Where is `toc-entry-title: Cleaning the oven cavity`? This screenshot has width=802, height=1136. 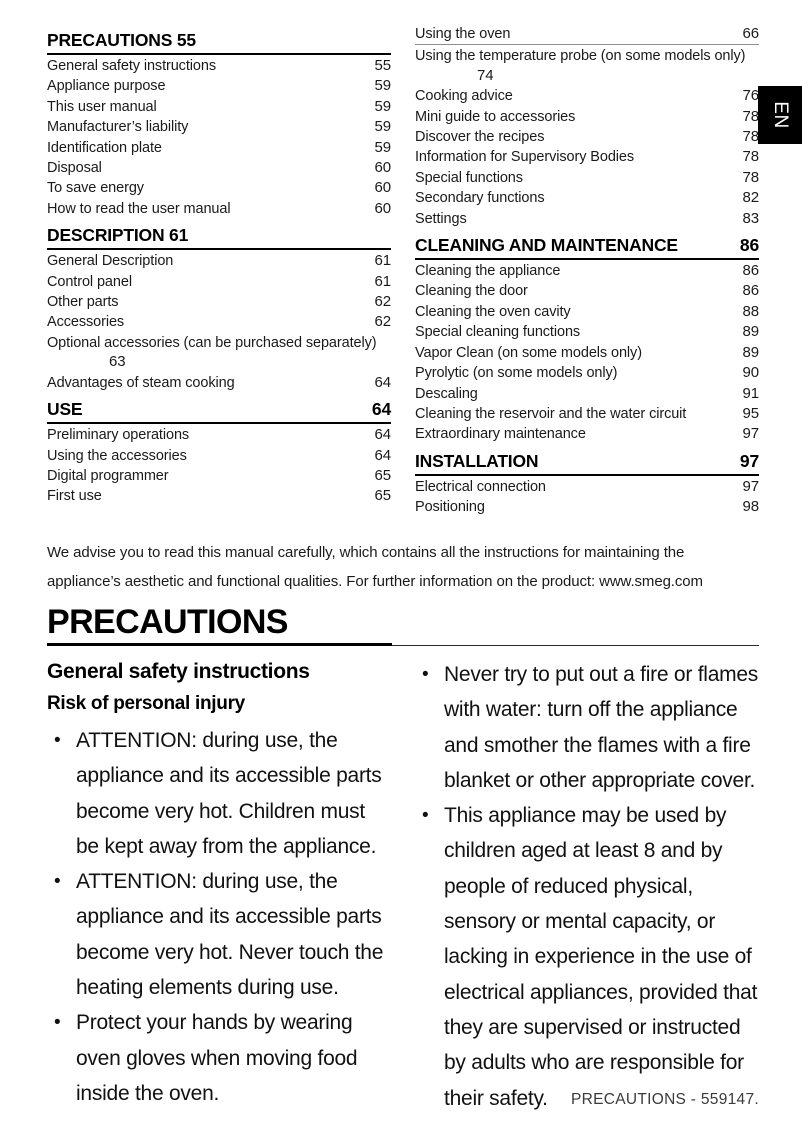 toc-entry-title: Cleaning the oven cavity is located at coordinates (493, 311).